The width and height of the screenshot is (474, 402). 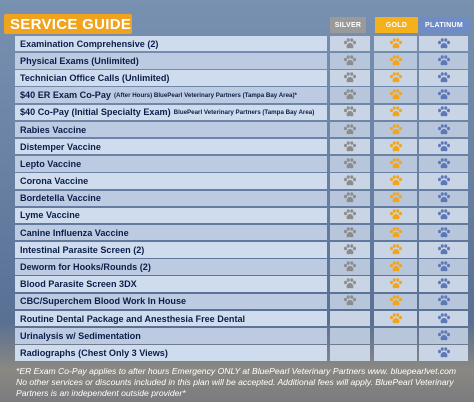 I want to click on table-row: Examination Comprehensive (2), so click(x=242, y=43).